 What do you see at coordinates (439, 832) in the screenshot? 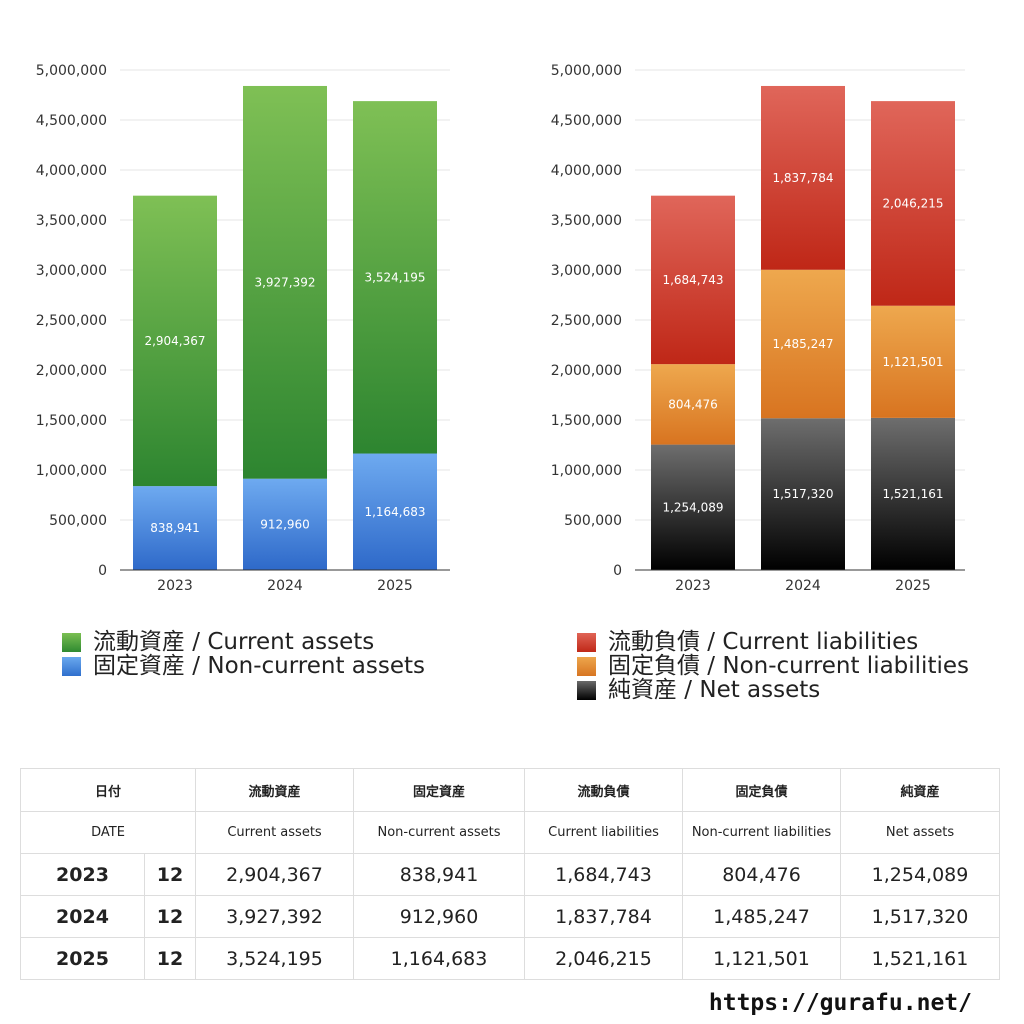
I see `header-noncurrent-assets-en: Non-current assets` at bounding box center [439, 832].